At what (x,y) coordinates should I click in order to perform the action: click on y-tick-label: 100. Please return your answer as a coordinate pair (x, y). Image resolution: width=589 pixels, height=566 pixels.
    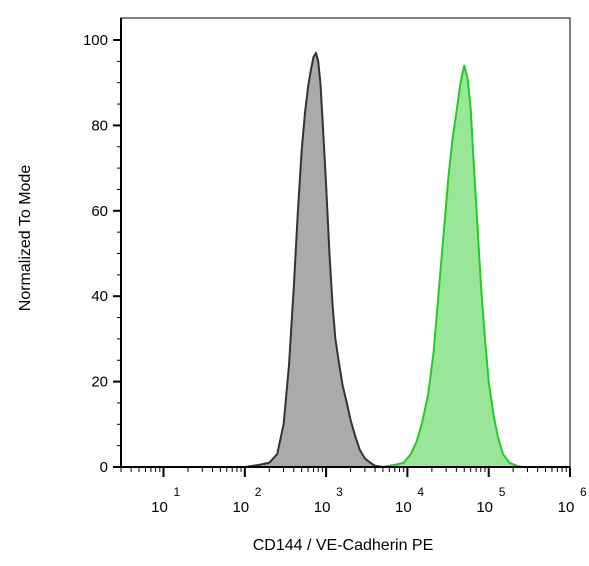
    Looking at the image, I should click on (95, 40).